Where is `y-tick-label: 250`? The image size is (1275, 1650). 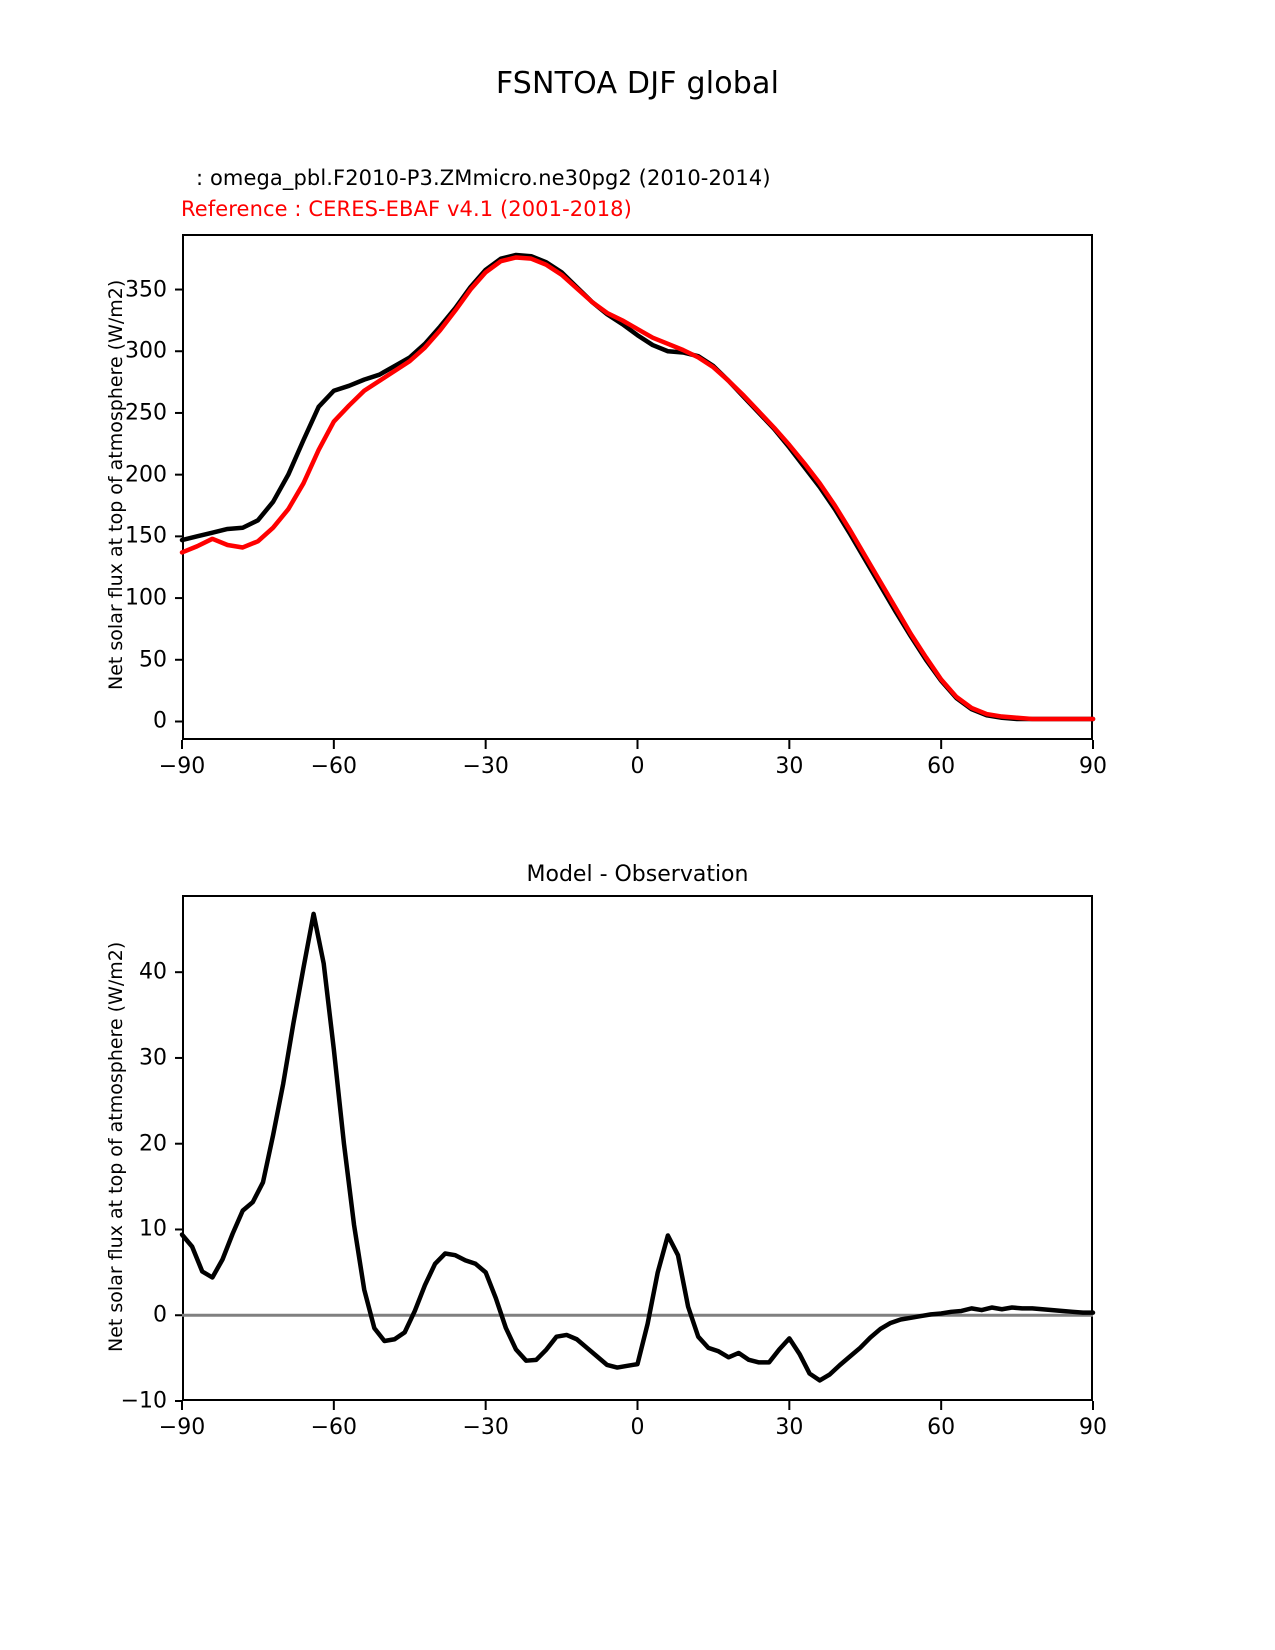
y-tick-label: 250 is located at coordinates (146, 413).